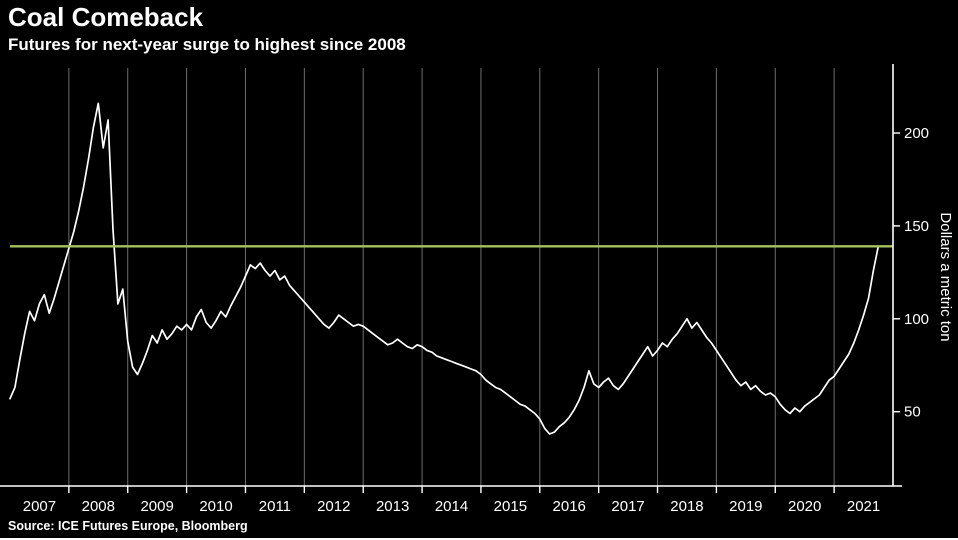 The height and width of the screenshot is (540, 958). Describe the element at coordinates (479, 539) in the screenshot. I see `bottom-divider` at that location.